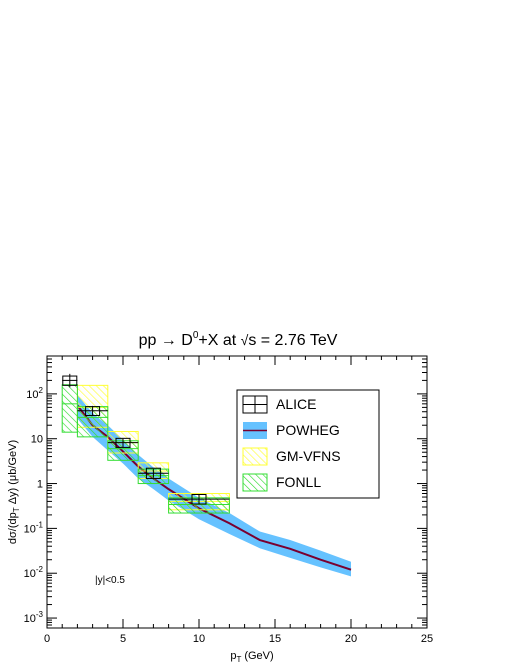 The height and width of the screenshot is (666, 515). Describe the element at coordinates (199, 639) in the screenshot. I see `x-tick-label-2: 10` at that location.